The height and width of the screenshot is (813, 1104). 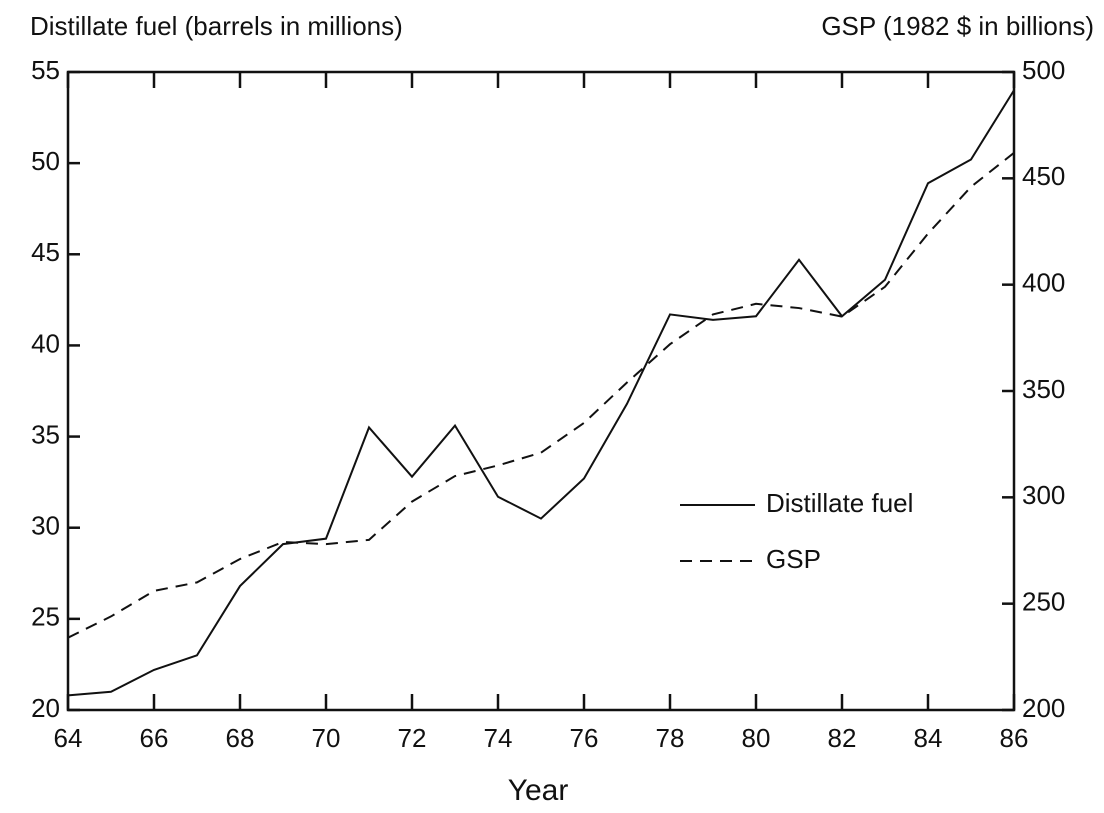 What do you see at coordinates (216, 26) in the screenshot?
I see `y-axis-label: Distillate fuel (barrels in millions)` at bounding box center [216, 26].